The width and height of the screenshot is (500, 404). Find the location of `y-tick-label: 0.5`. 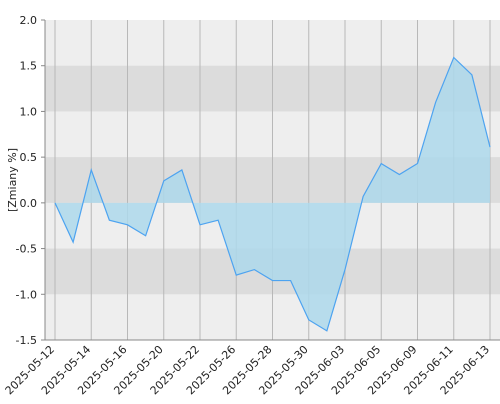

y-tick-label: 0.5 is located at coordinates (29, 157).